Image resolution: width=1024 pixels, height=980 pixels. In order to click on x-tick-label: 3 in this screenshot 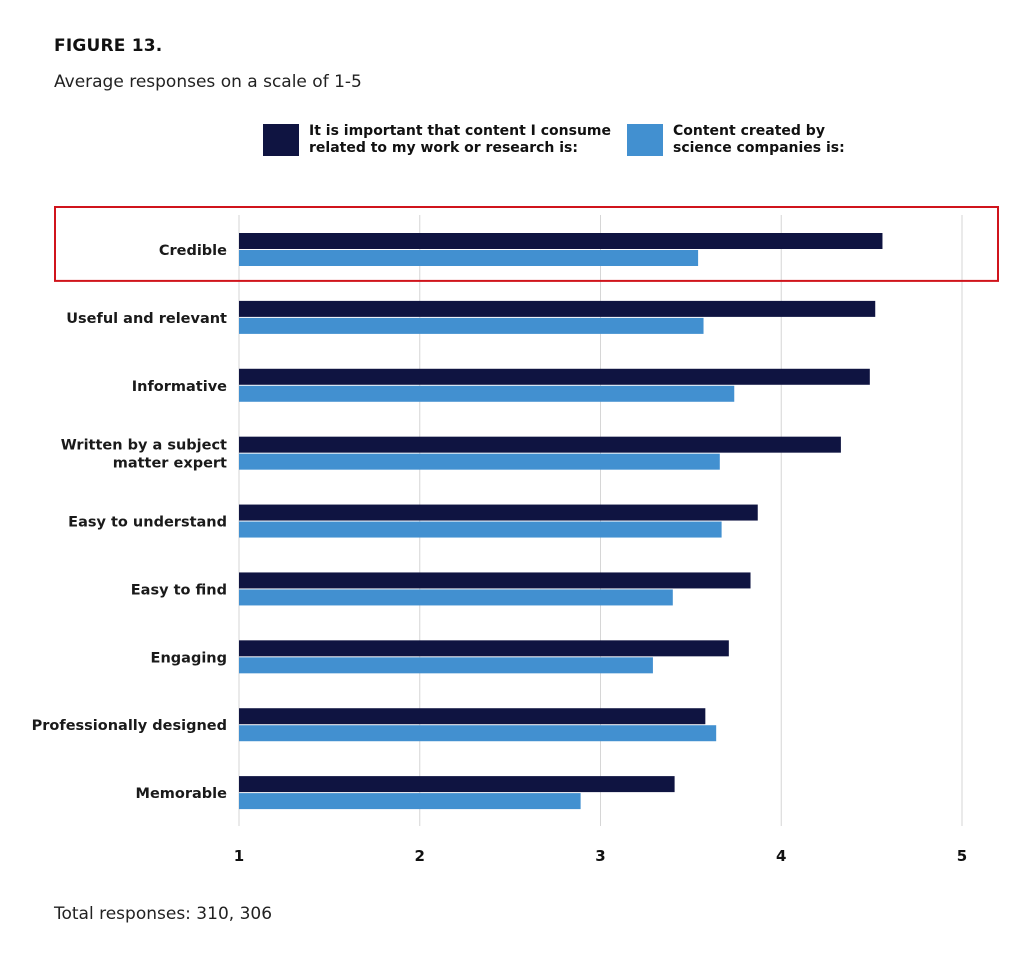, I will do `click(600, 856)`.